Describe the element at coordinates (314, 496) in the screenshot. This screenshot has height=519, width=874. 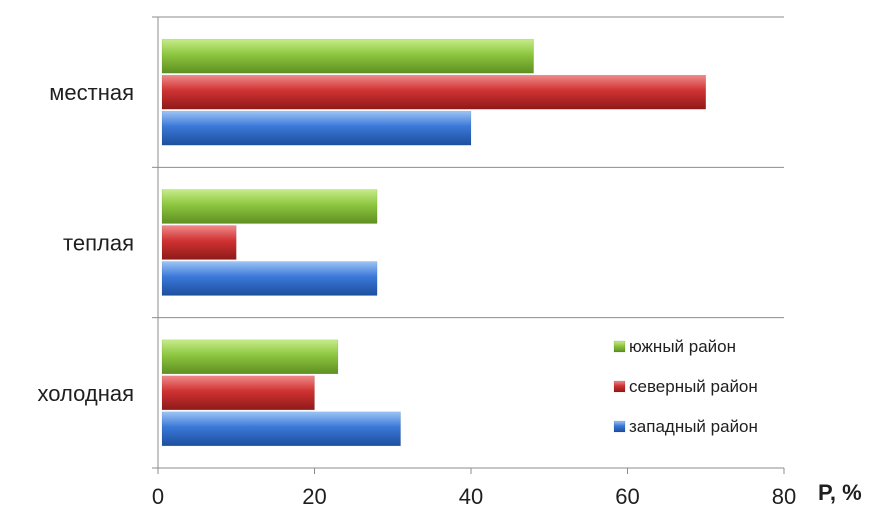
I see `x-tick-label: 20` at that location.